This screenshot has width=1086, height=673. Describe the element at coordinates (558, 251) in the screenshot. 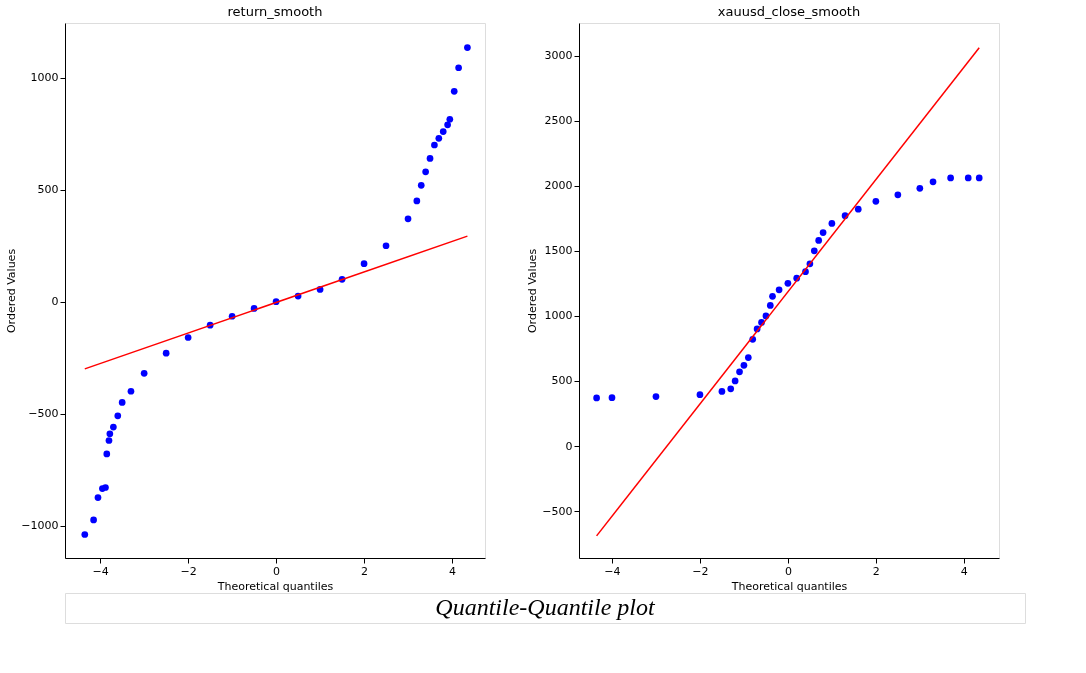

I see `y-tick-label: 1500` at that location.